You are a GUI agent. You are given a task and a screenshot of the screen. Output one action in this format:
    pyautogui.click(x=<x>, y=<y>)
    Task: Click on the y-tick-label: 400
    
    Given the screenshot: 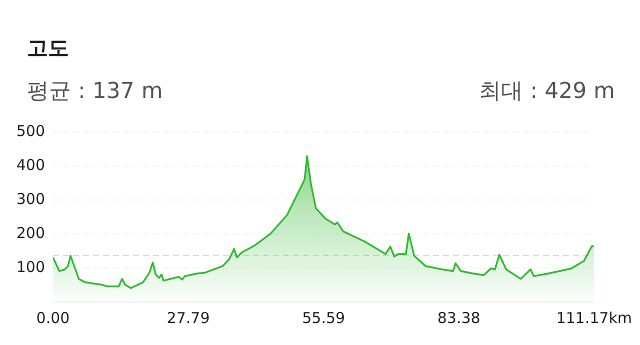 What is the action you would take?
    pyautogui.click(x=30, y=165)
    